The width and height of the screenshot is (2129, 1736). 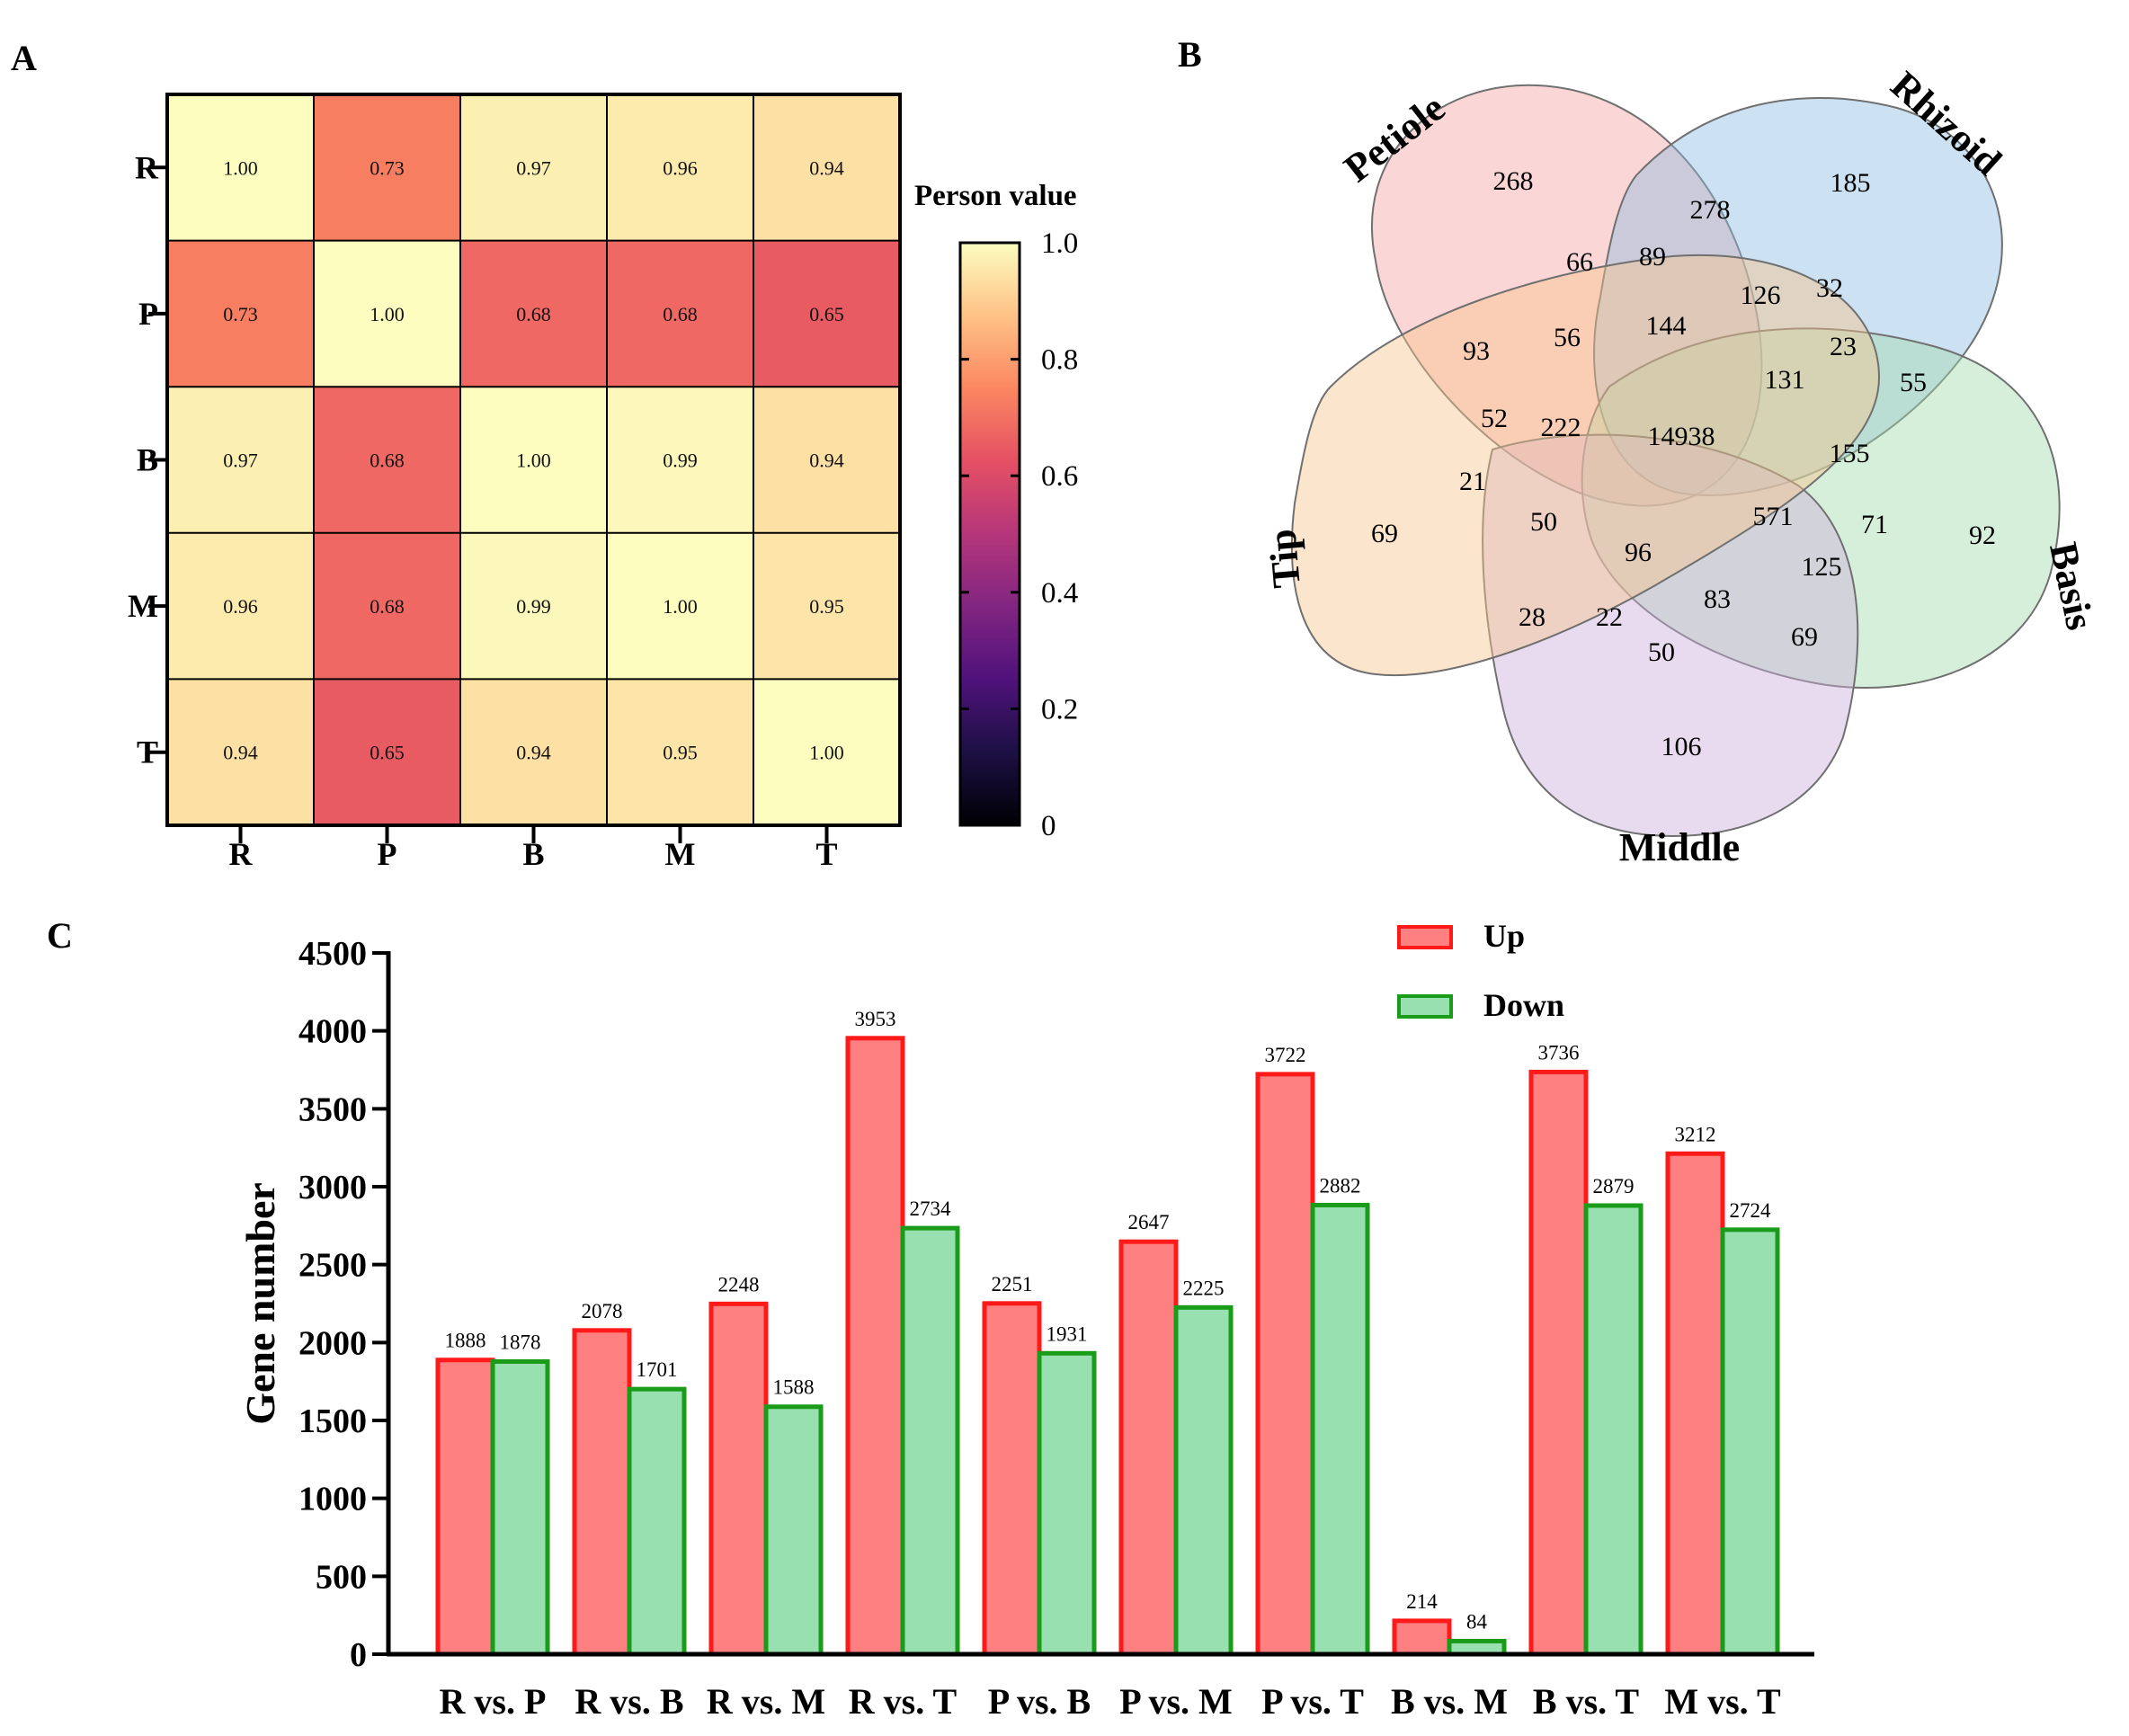 I want to click on heatmap-cell-value: 0.97, so click(x=533, y=167).